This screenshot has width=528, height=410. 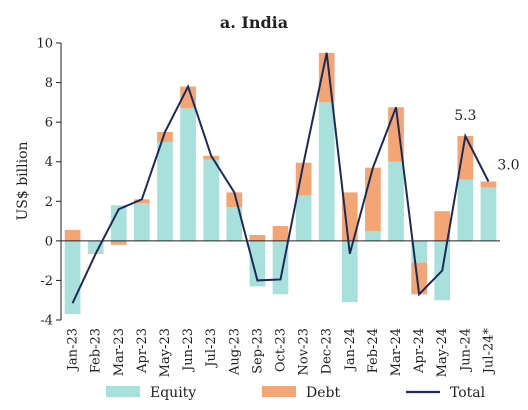 I want to click on y-tick-label: 10, so click(x=44, y=44).